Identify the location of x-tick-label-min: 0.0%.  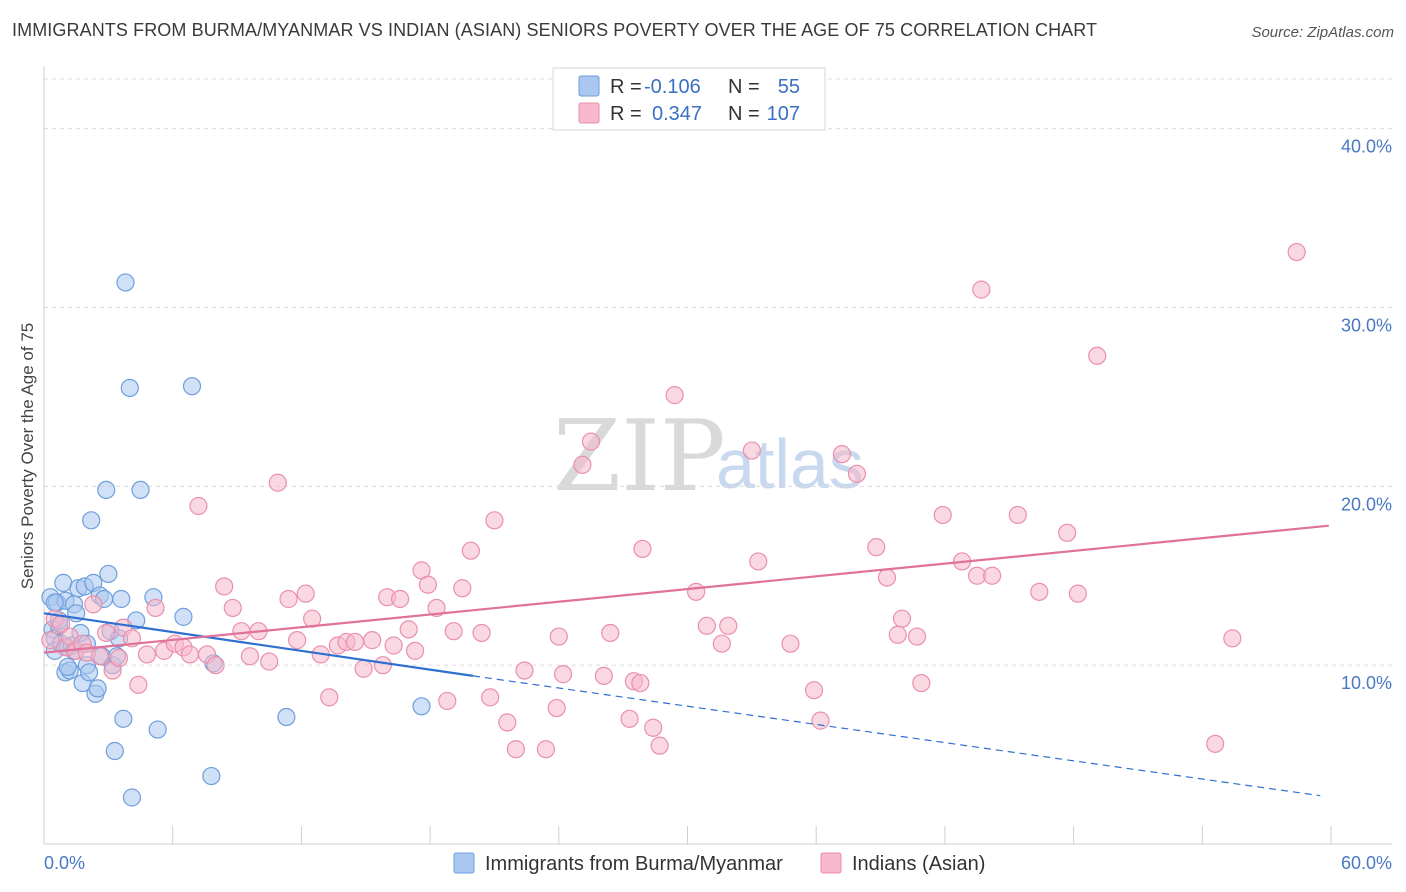
(64, 863).